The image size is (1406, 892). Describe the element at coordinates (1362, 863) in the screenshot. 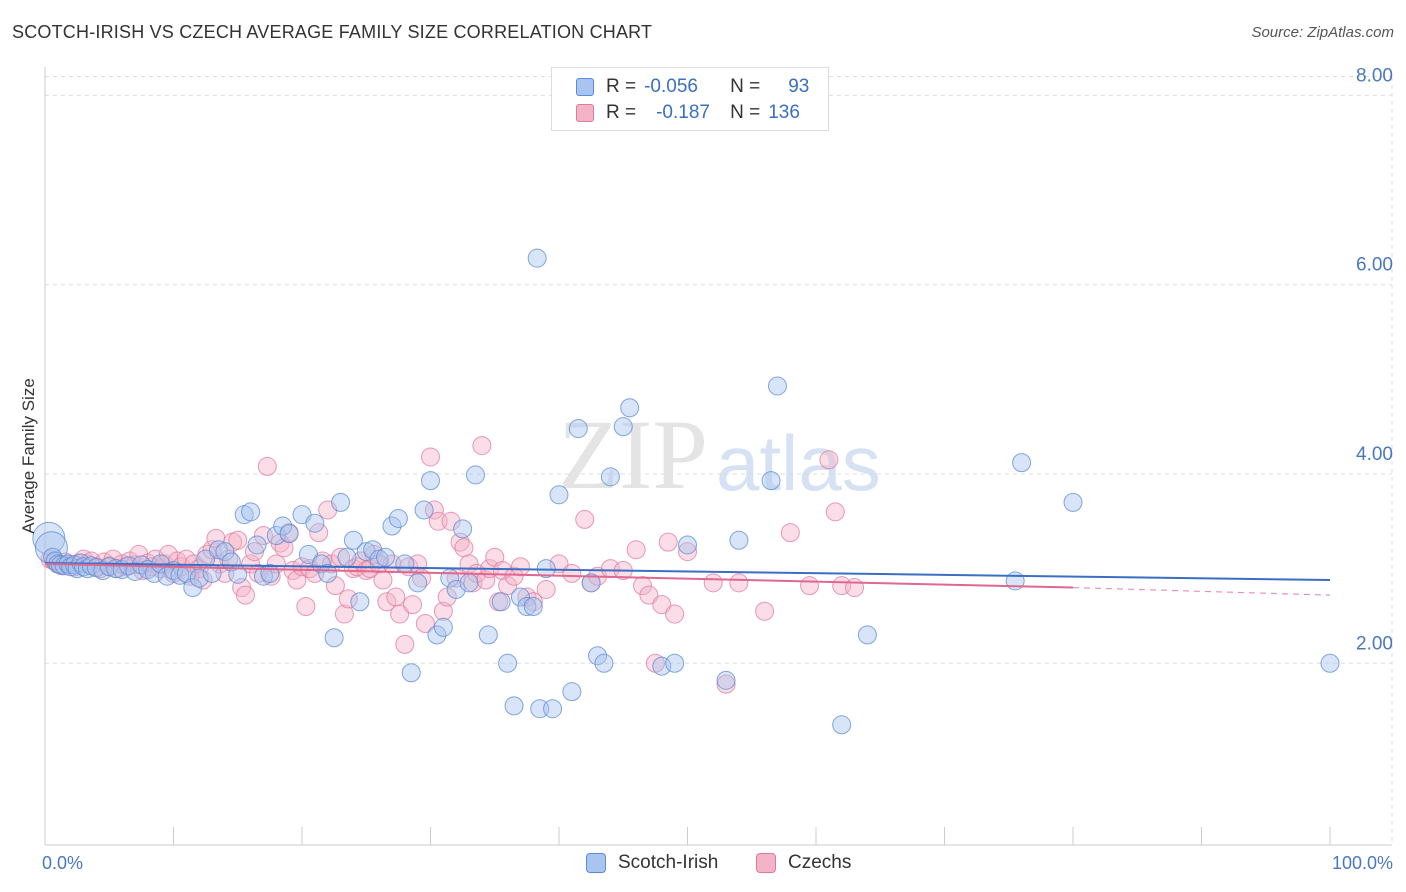

I see `x-tick-label: 100.0%` at that location.